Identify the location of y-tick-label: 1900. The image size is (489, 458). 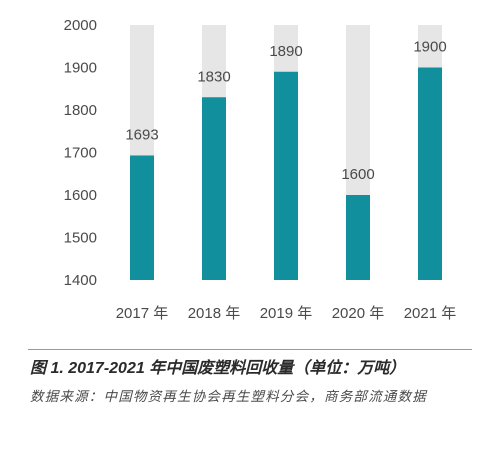
(80, 68).